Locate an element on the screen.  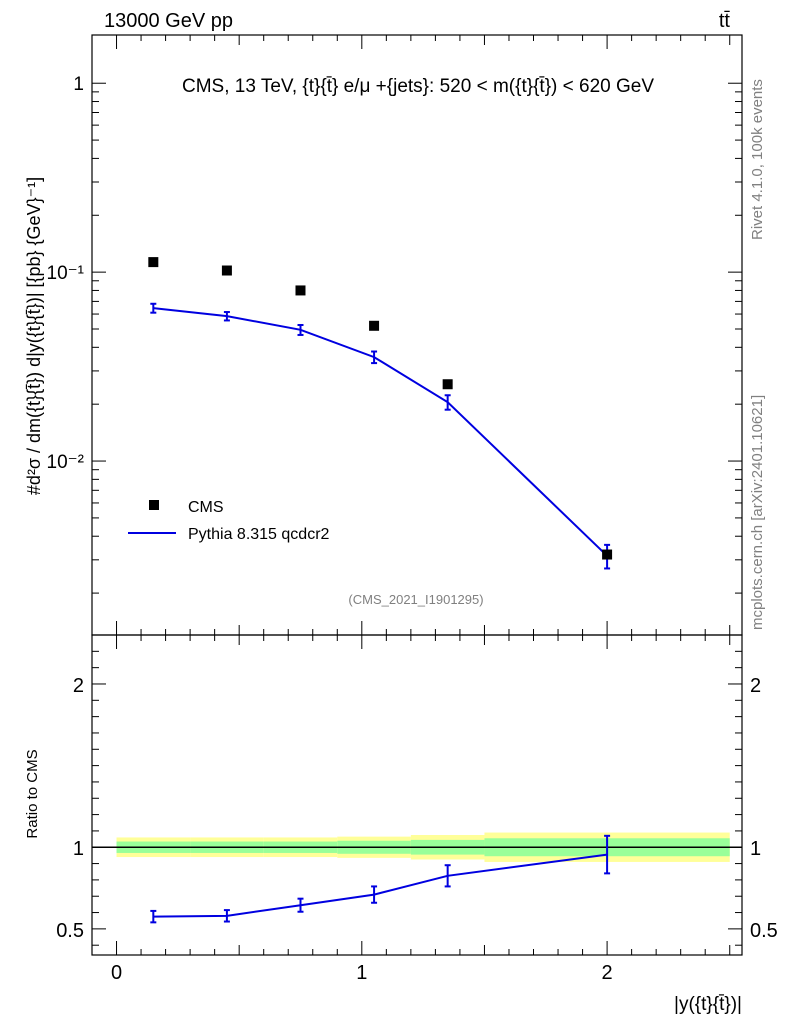
ratio-panel-series is located at coordinates (380, 879).